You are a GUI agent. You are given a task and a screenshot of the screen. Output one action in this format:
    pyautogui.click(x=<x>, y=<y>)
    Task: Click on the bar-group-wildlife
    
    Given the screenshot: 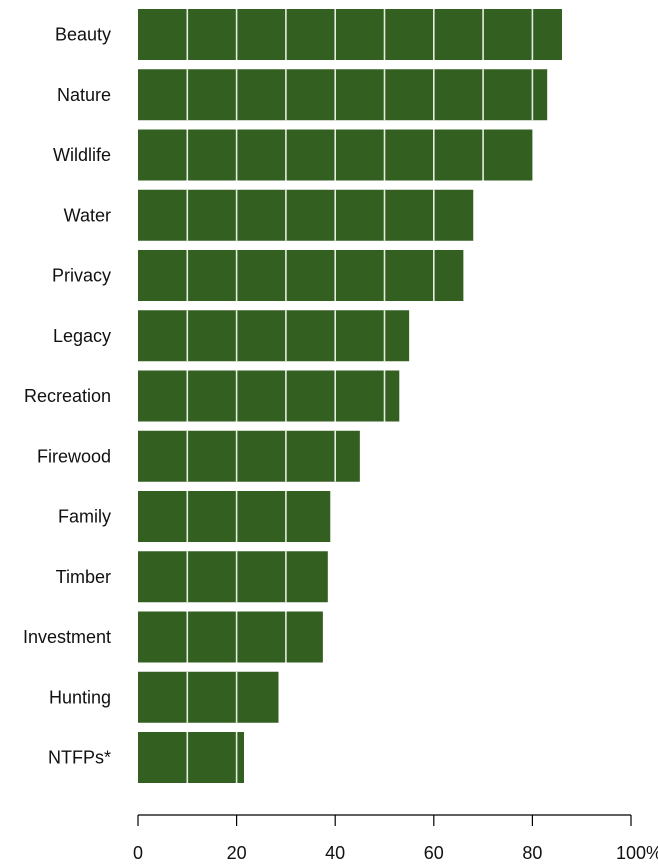 What is the action you would take?
    pyautogui.click(x=335, y=155)
    